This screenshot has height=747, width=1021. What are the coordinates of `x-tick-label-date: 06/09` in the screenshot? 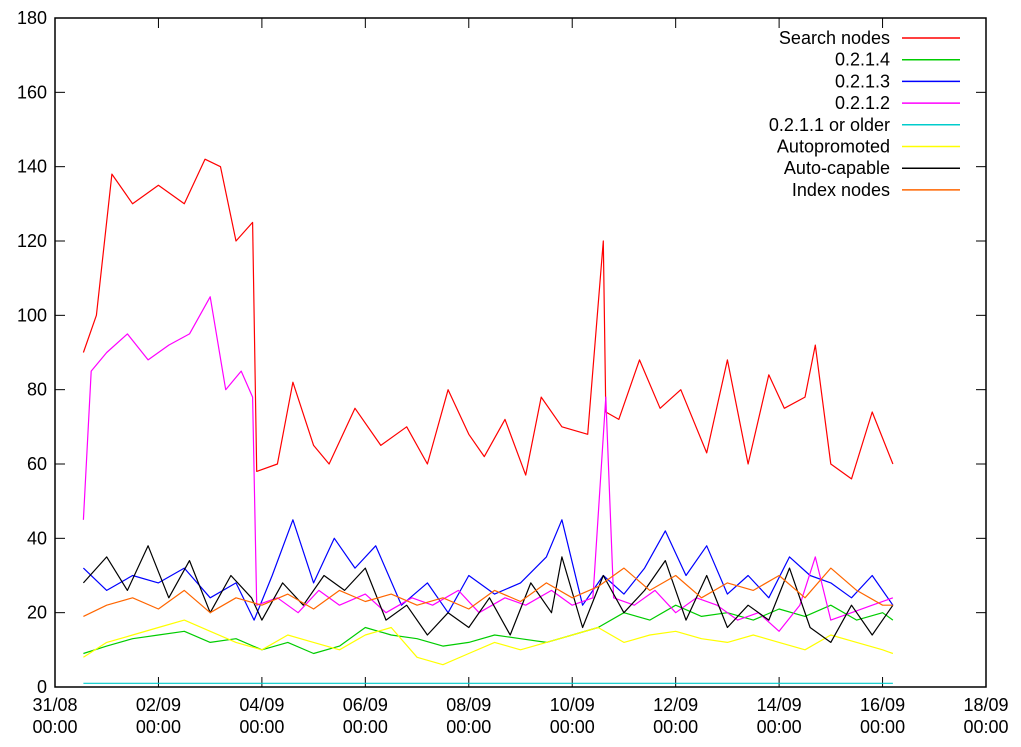 It's located at (365, 705).